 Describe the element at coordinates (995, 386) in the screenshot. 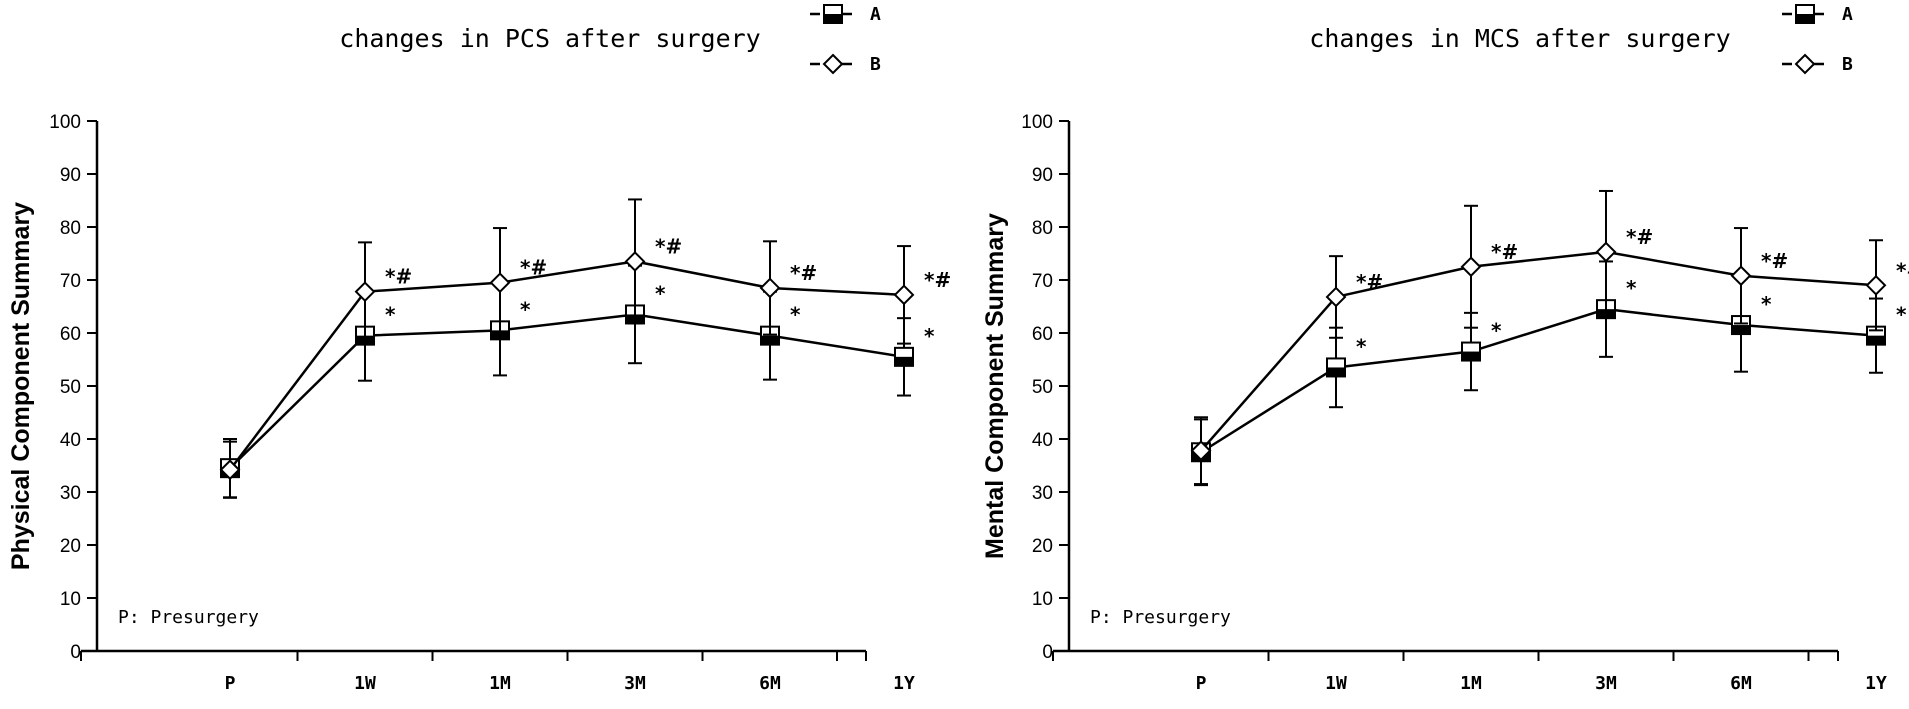

I see `y-axis-label: Mental Component Summary` at that location.